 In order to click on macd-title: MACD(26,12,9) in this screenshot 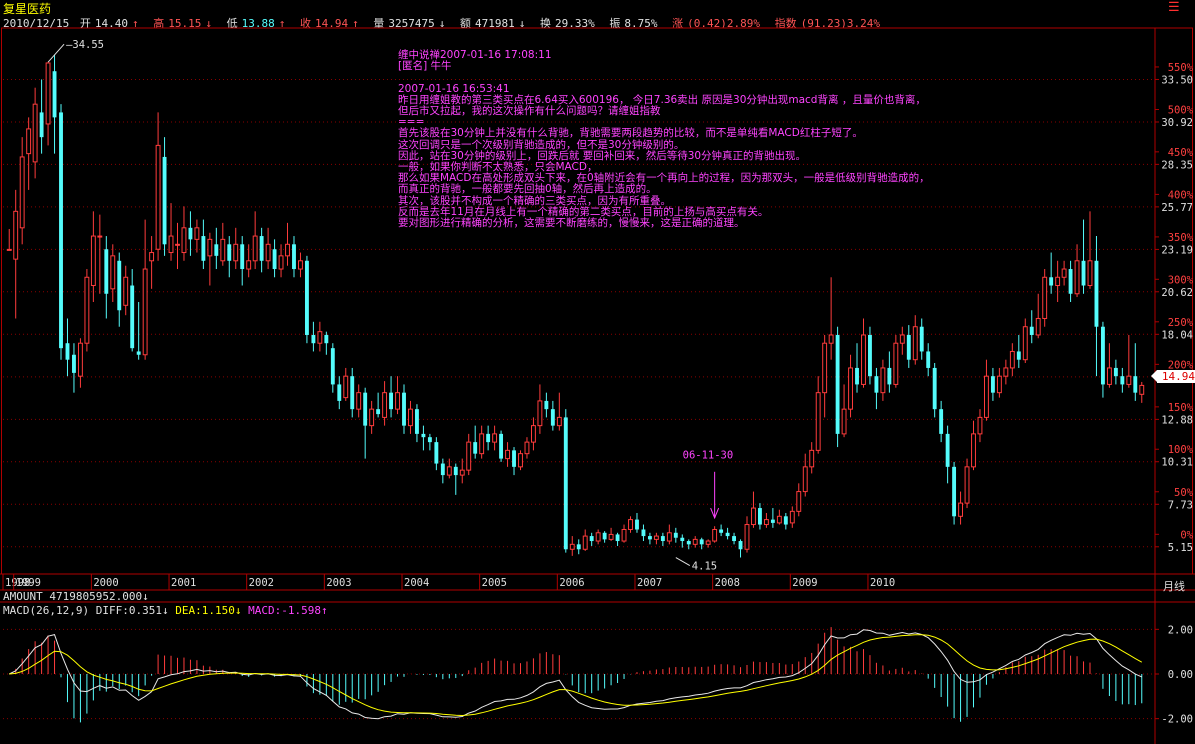, I will do `click(46, 610)`.